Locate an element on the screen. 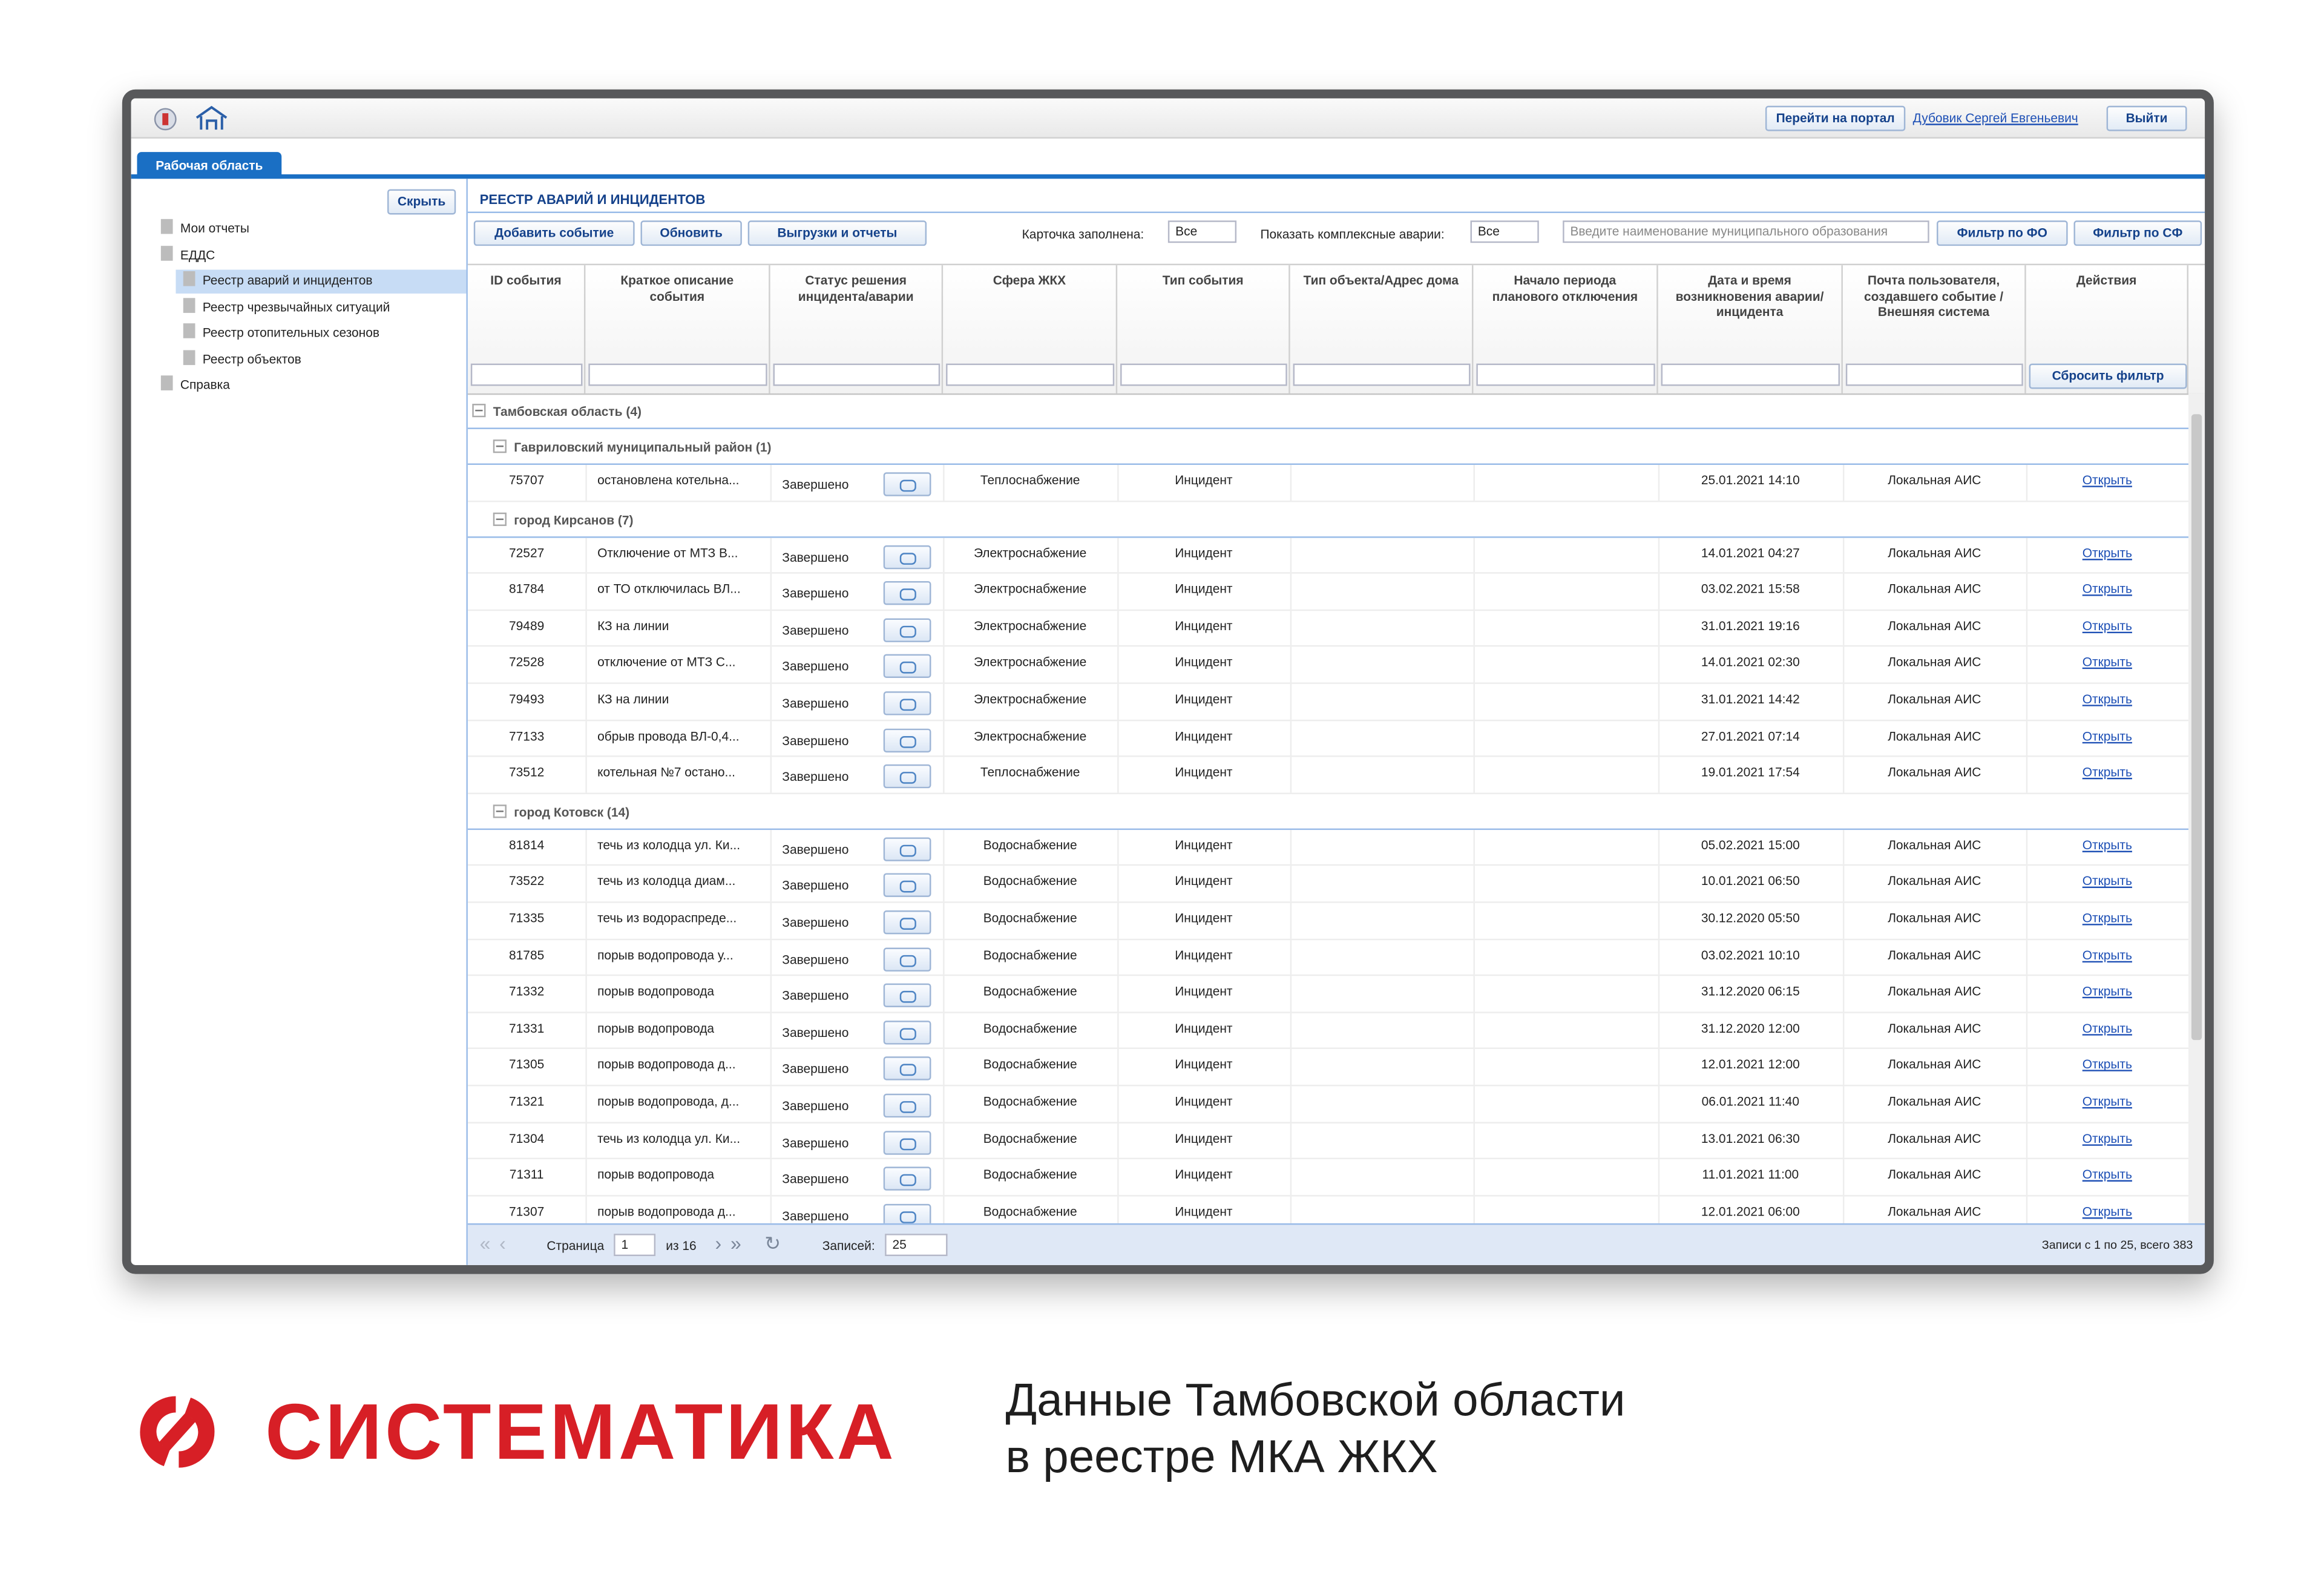 This screenshot has width=2324, height=1569. column-header: Тип объекта/Адрес дома is located at coordinates (1382, 329).